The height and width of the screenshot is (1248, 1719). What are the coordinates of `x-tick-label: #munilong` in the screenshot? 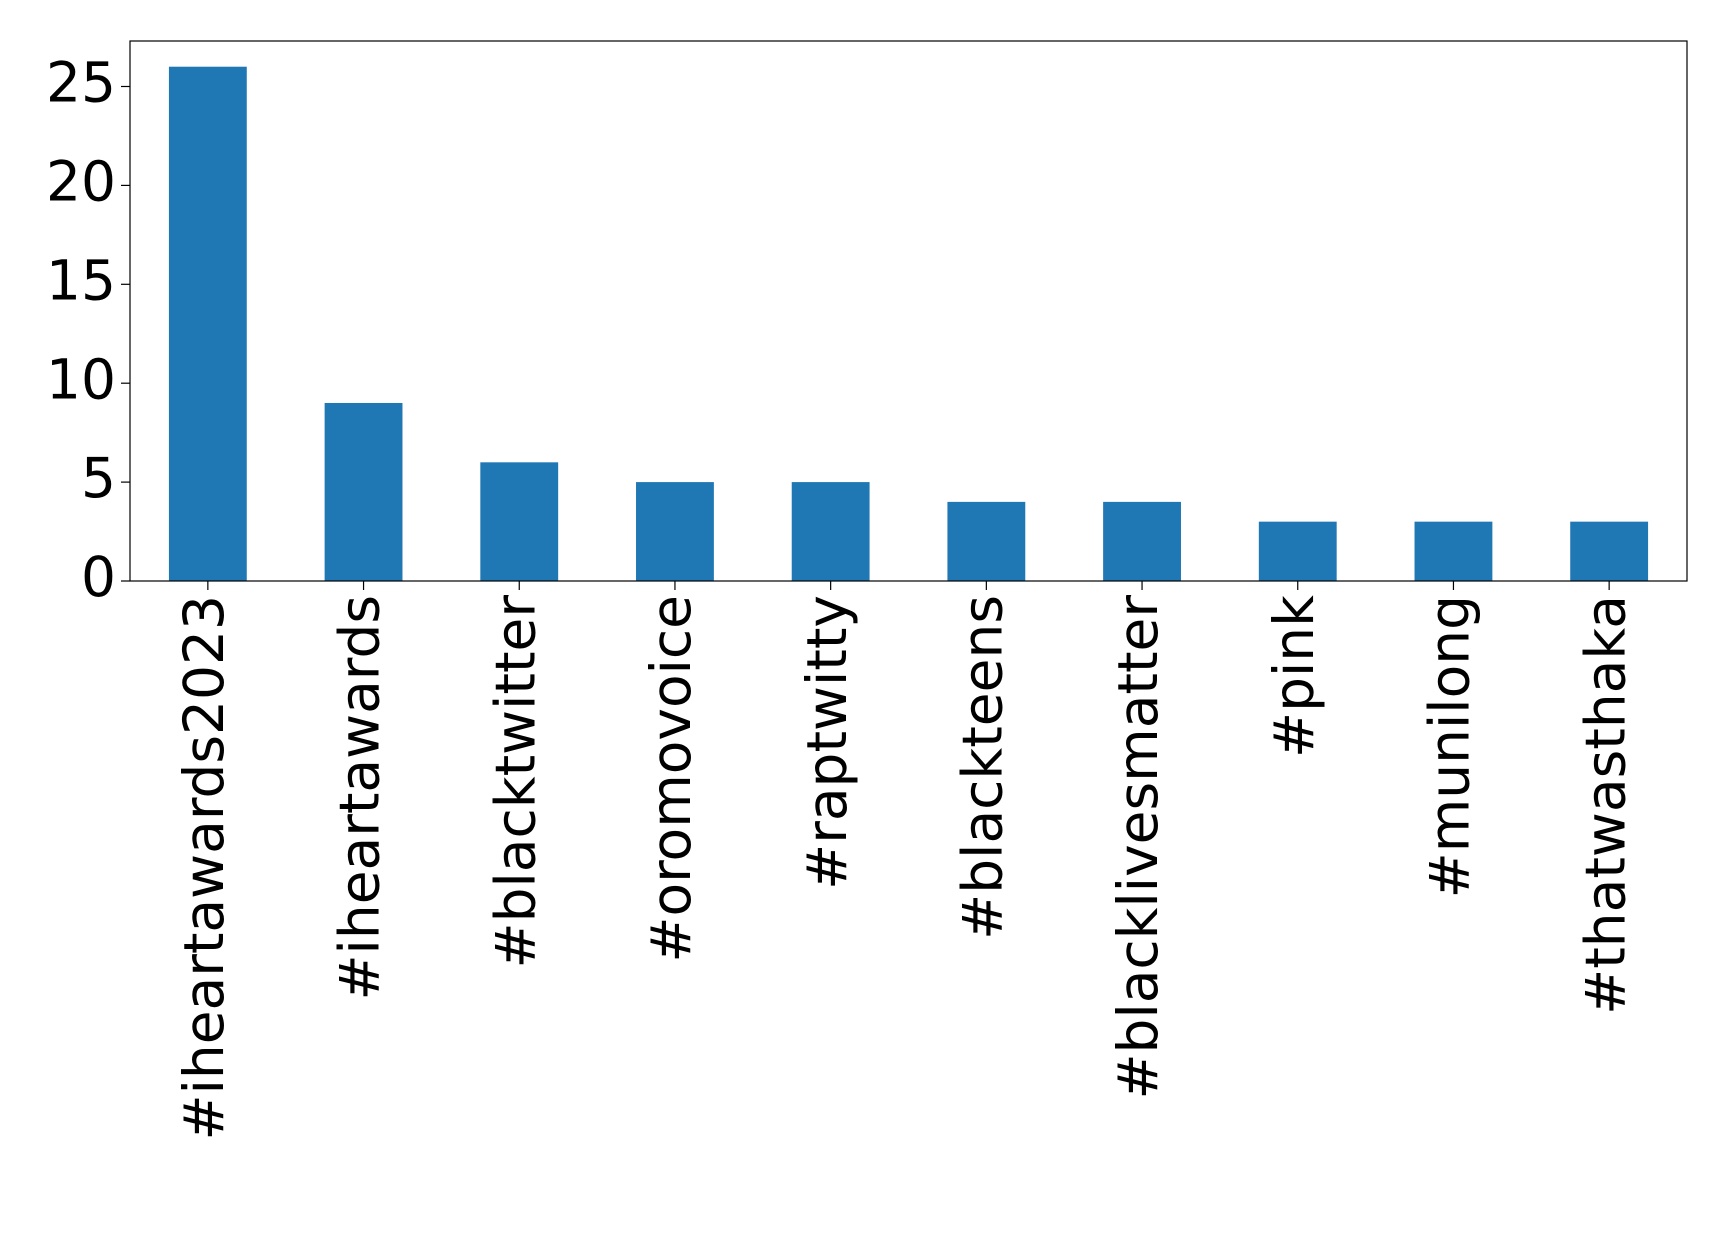 It's located at (1450, 746).